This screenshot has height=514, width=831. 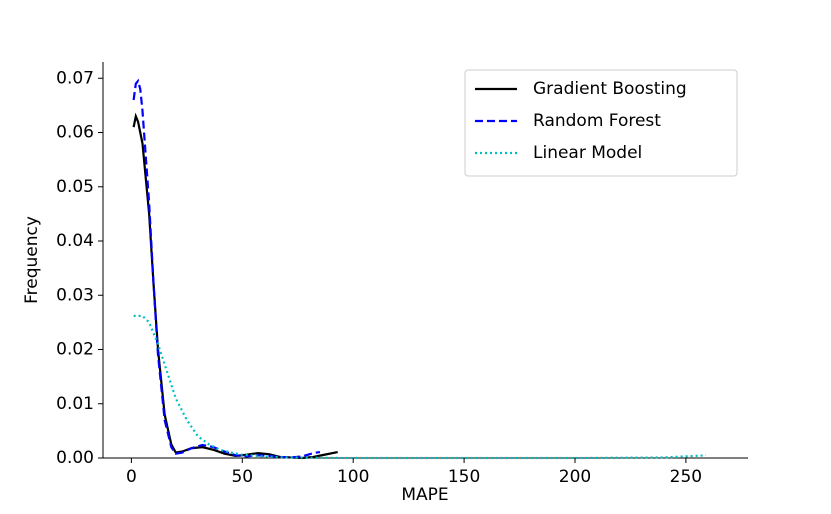 What do you see at coordinates (131, 477) in the screenshot?
I see `x-tick-label: 0` at bounding box center [131, 477].